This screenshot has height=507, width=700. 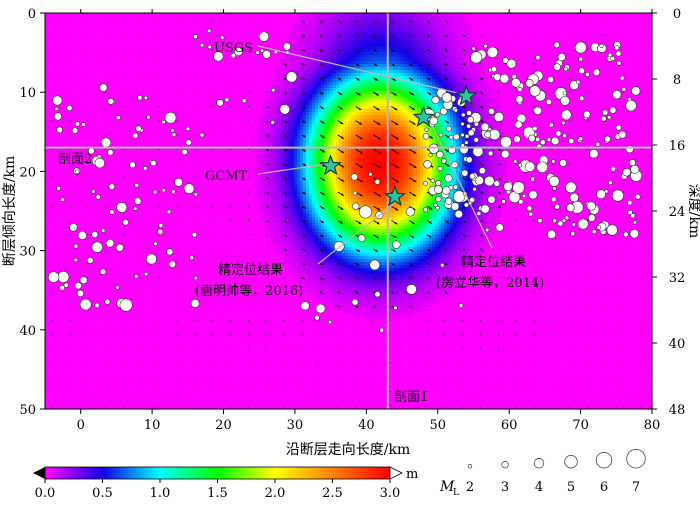 What do you see at coordinates (75, 159) in the screenshot?
I see `profile2-label: 剖面2` at bounding box center [75, 159].